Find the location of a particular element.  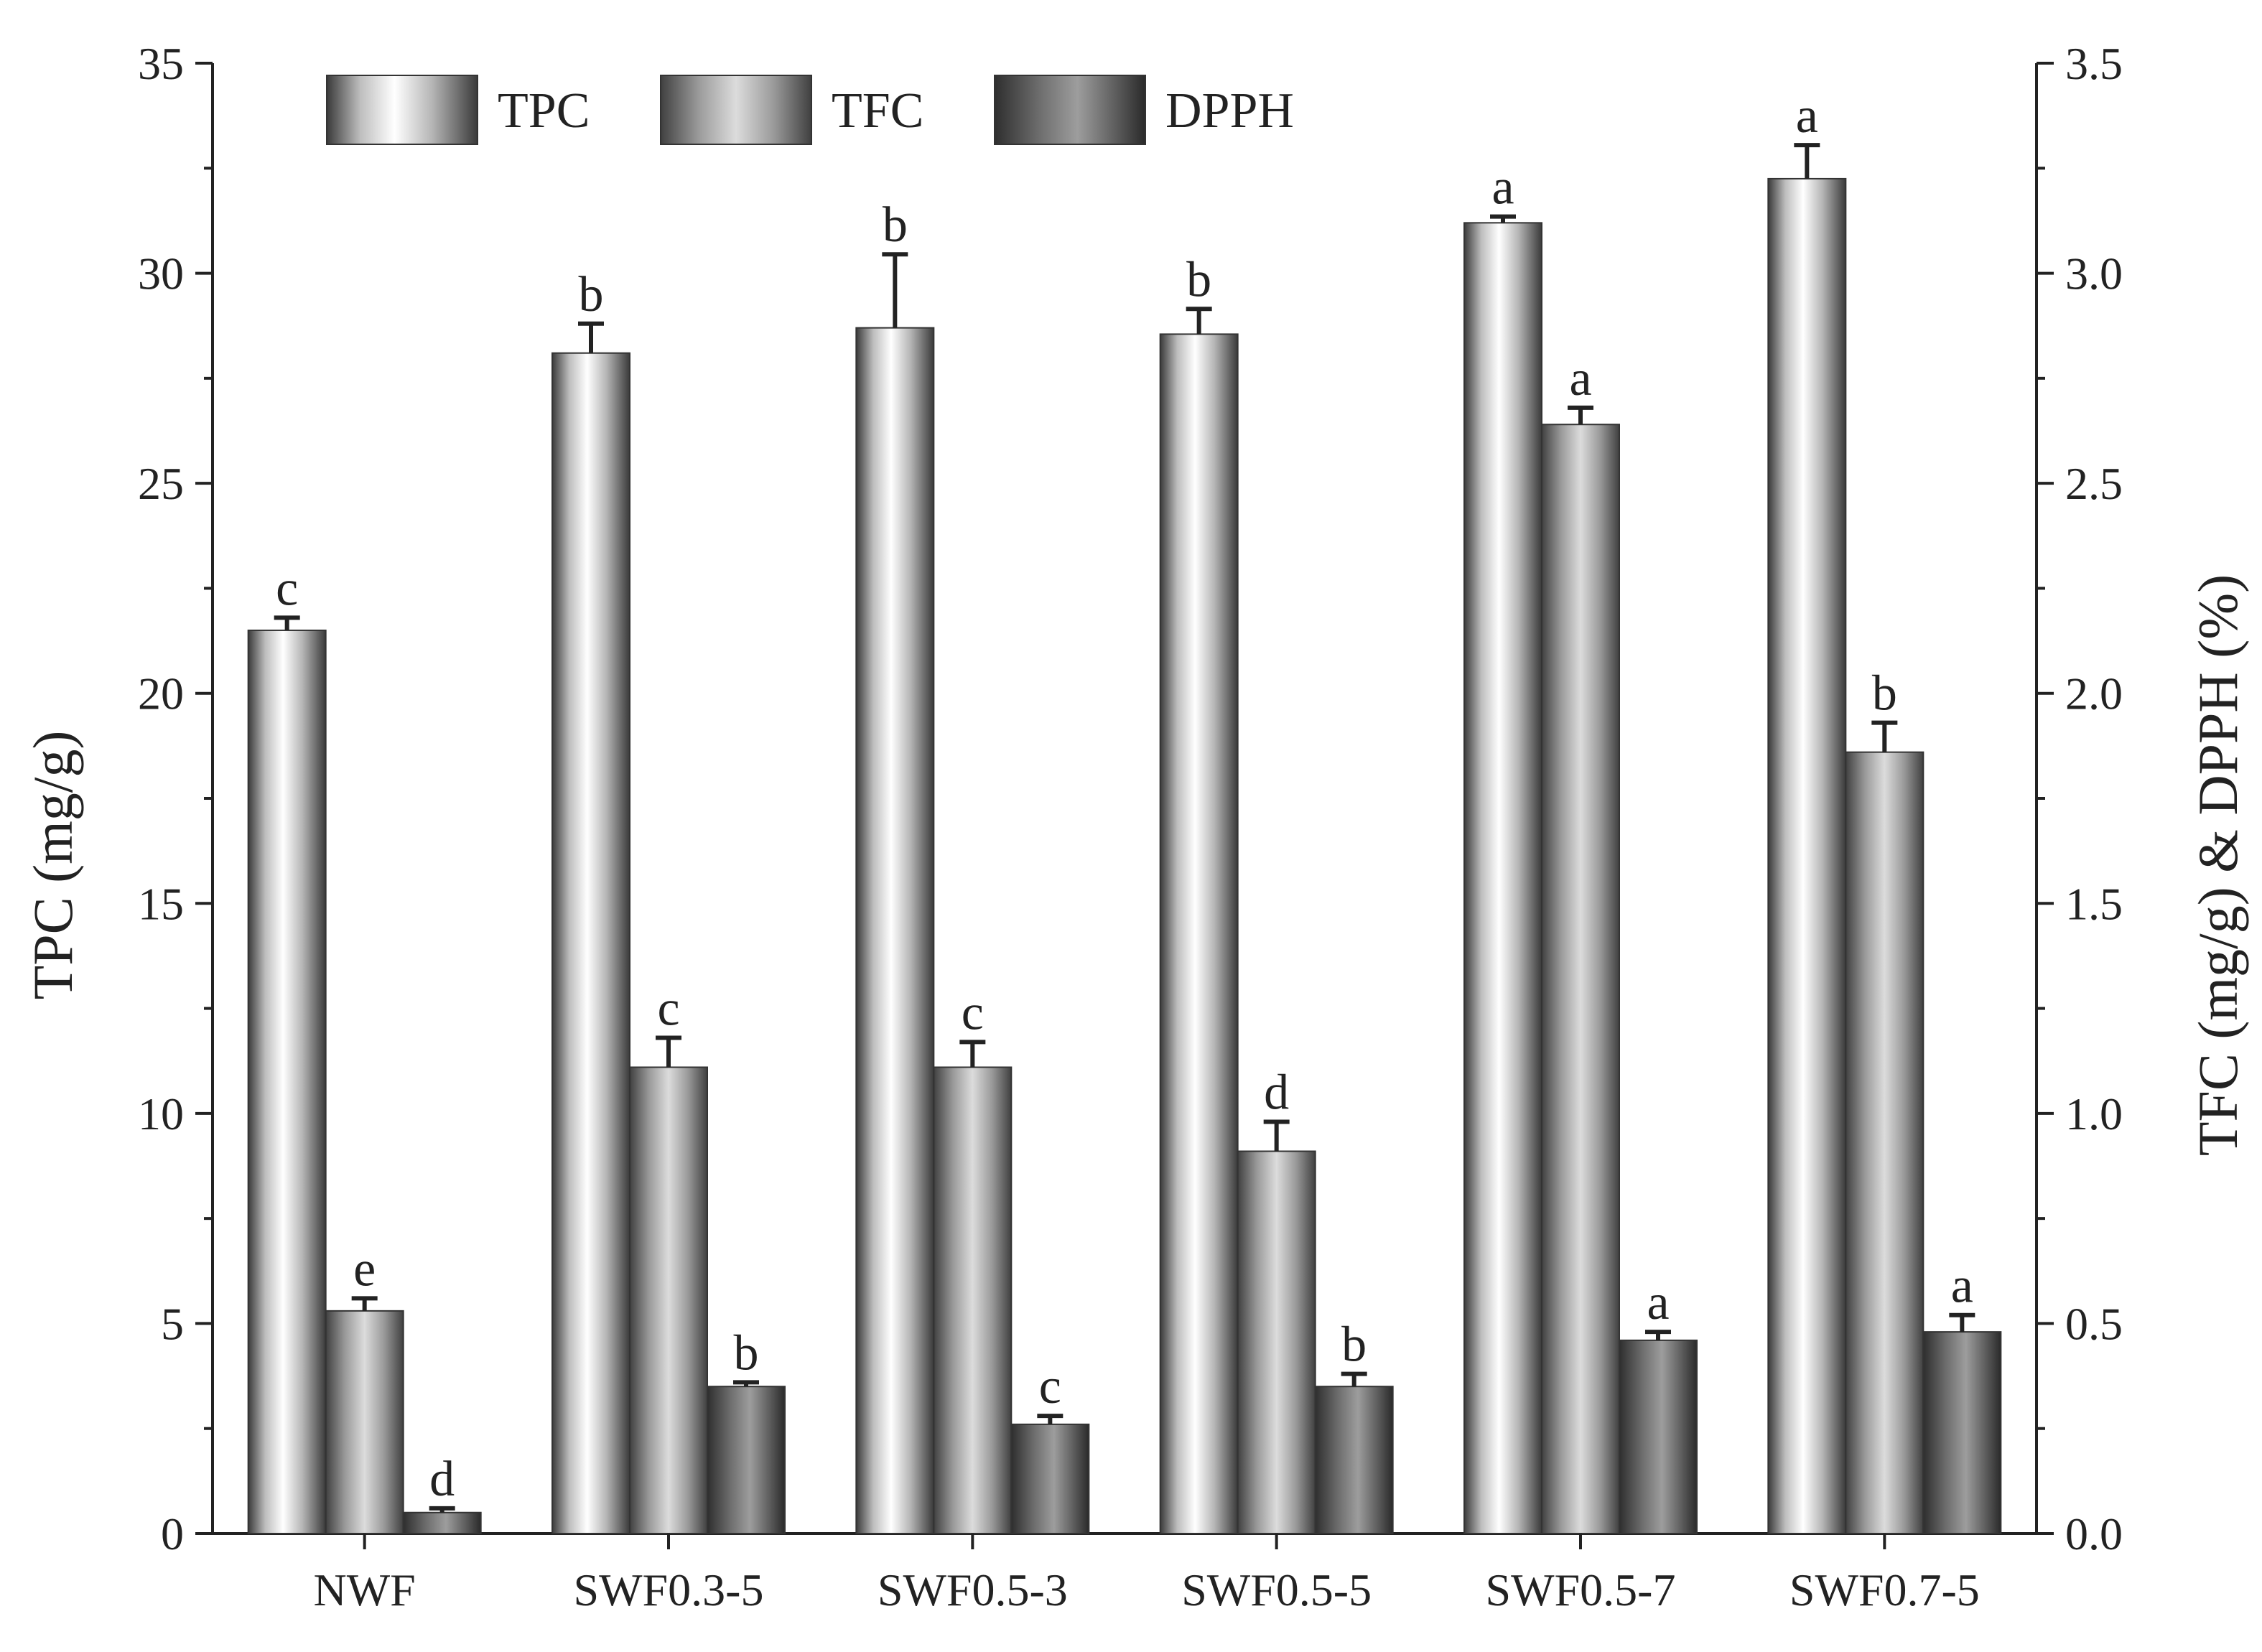

x-tick-label: SWF0.5-3 is located at coordinates (973, 1589).